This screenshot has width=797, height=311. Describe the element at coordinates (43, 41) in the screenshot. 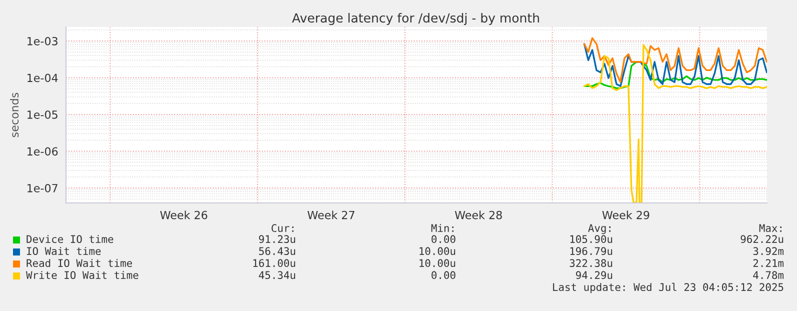

I see `y-tick-label: 1e-03` at that location.